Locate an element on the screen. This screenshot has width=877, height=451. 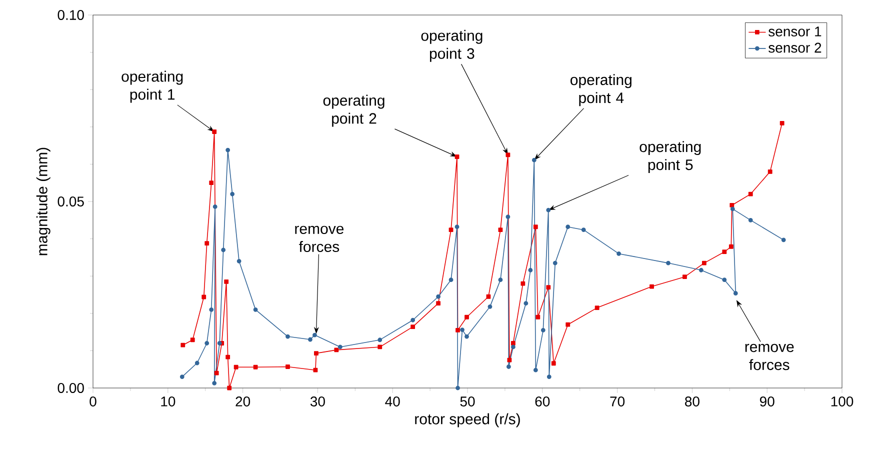
y-tick-label: 0.10 is located at coordinates (71, 15).